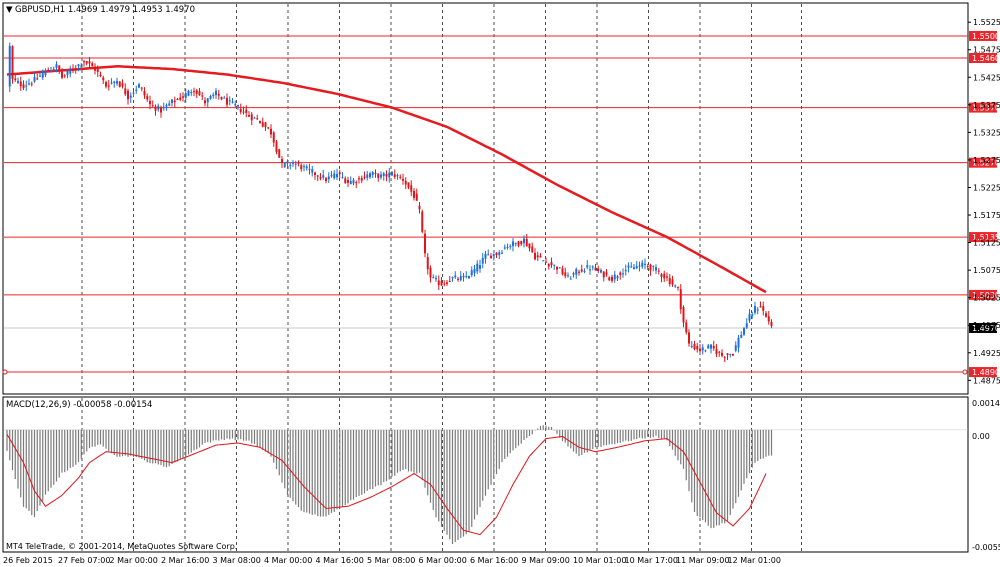 The height and width of the screenshot is (567, 1000). Describe the element at coordinates (702, 560) in the screenshot. I see `time-label: 11 Mar 09:00` at that location.